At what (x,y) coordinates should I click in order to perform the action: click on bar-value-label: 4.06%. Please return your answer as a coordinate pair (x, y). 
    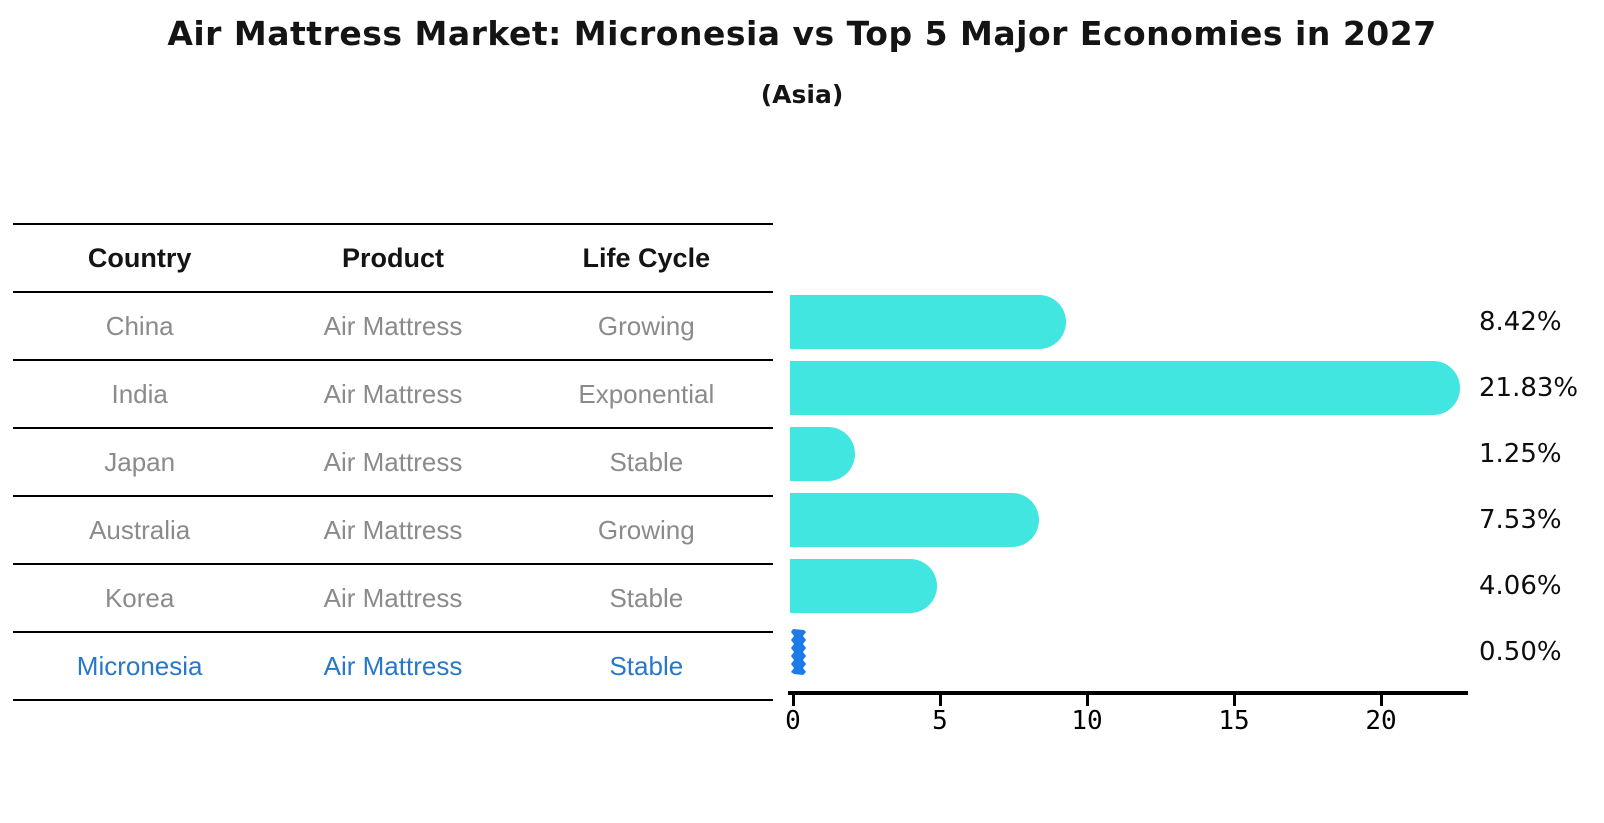
    Looking at the image, I should click on (1520, 586).